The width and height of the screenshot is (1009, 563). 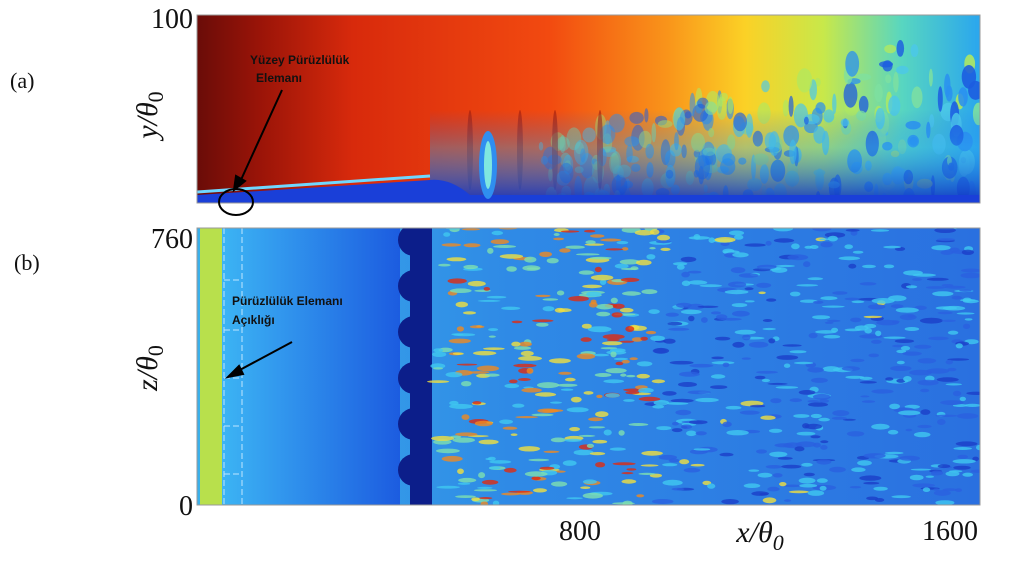 I want to click on roughness-bumps, so click(x=415, y=366).